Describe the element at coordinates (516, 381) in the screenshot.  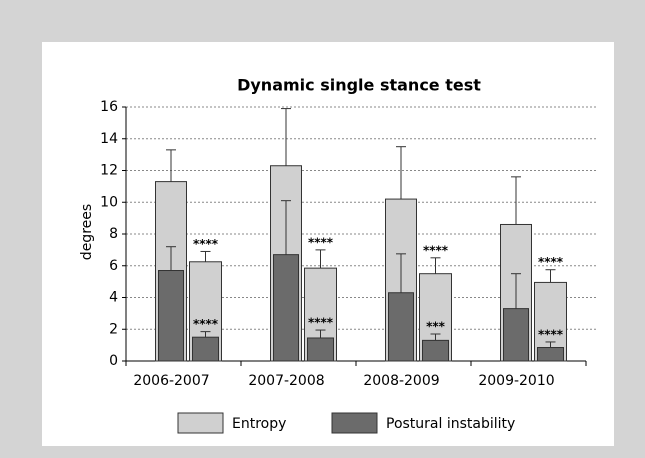
I see `x-tick-label: 2009-2010` at that location.